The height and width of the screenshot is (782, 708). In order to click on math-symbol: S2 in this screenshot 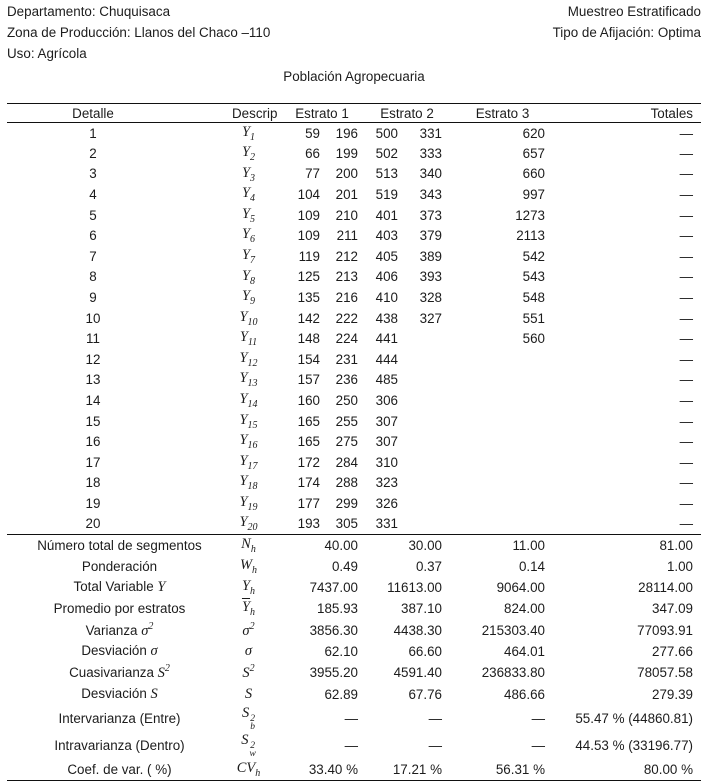, I will do `click(248, 672)`.